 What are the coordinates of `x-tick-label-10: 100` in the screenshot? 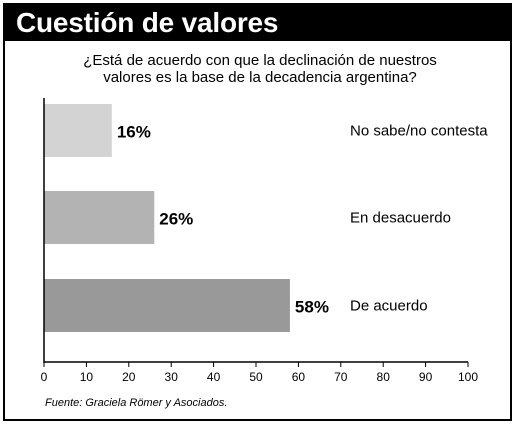 It's located at (468, 377).